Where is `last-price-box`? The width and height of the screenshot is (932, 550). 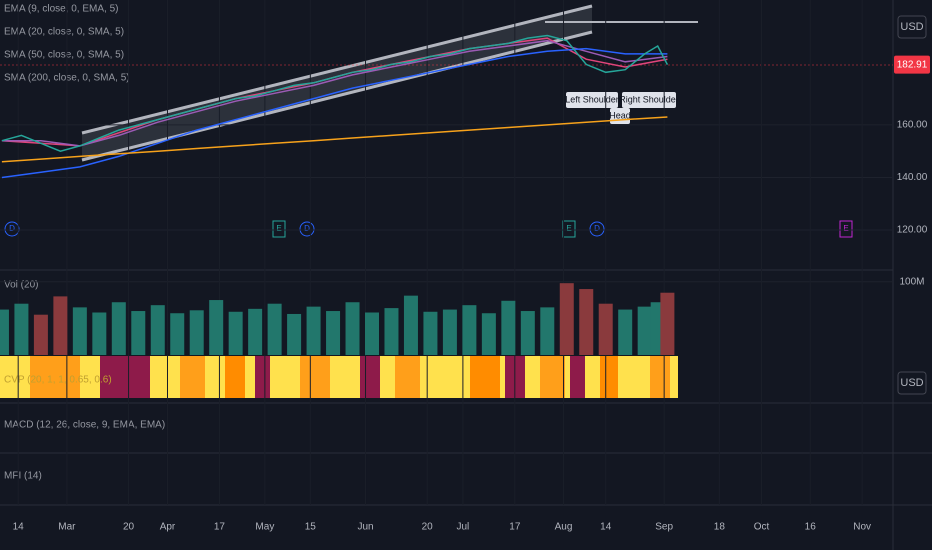
last-price-box is located at coordinates (912, 64).